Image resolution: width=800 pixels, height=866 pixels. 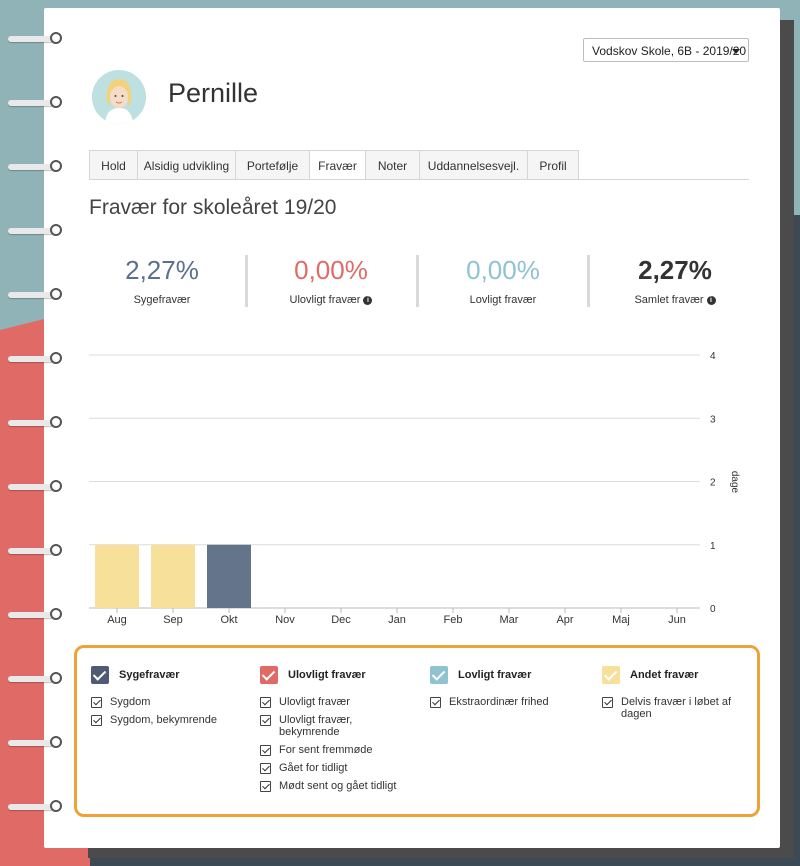 What do you see at coordinates (313, 768) in the screenshot?
I see `legend-item-label: Gået for tidligt` at bounding box center [313, 768].